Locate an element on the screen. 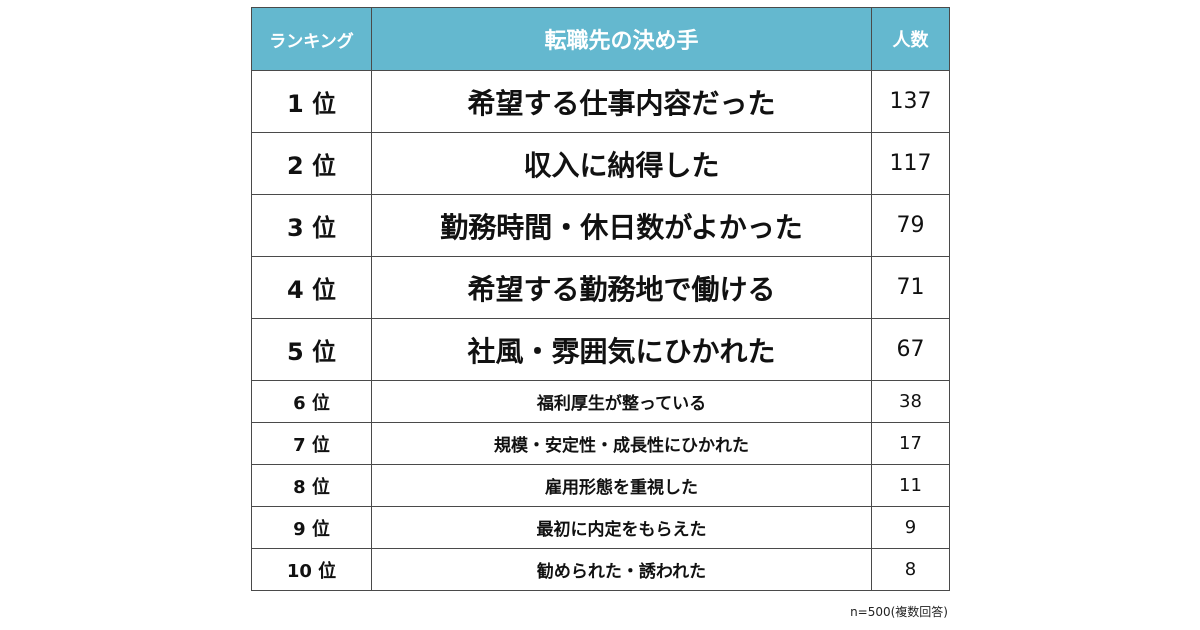 This screenshot has width=1200, height=630. count-cell: 11 is located at coordinates (910, 485).